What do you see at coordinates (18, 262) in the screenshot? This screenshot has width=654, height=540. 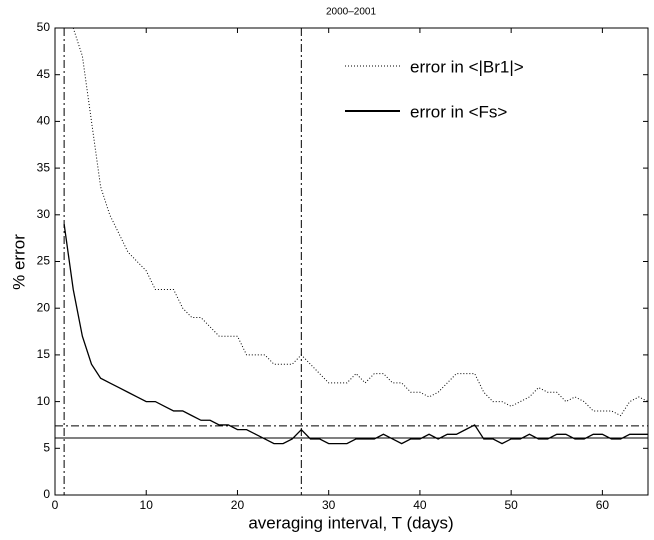 I see `y-axis-label: % error` at bounding box center [18, 262].